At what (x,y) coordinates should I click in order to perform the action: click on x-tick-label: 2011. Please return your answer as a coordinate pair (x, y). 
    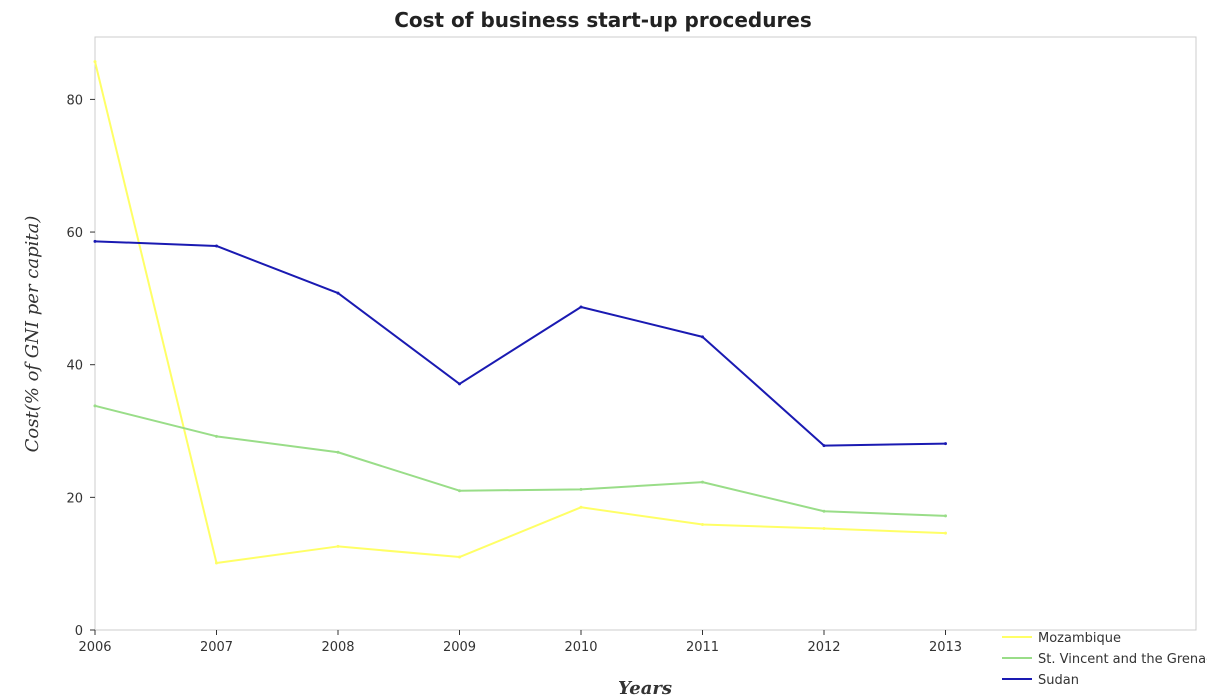
    Looking at the image, I should click on (702, 647).